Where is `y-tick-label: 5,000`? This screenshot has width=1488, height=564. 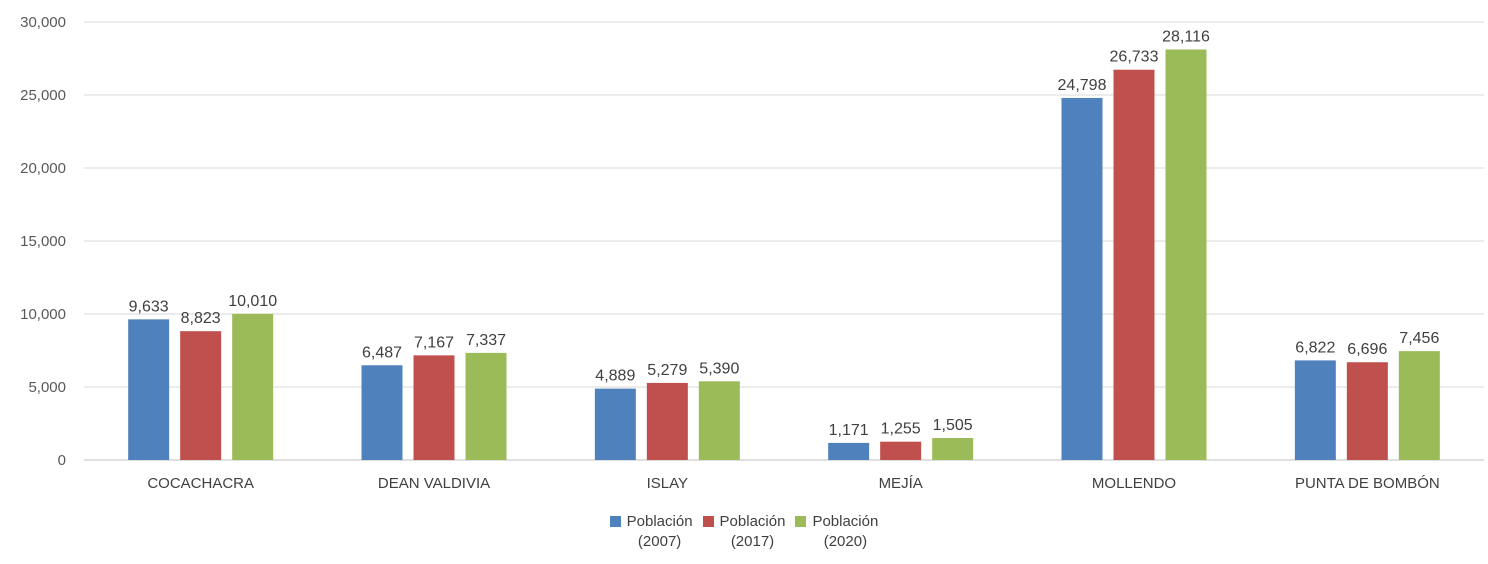
y-tick-label: 5,000 is located at coordinates (47, 387).